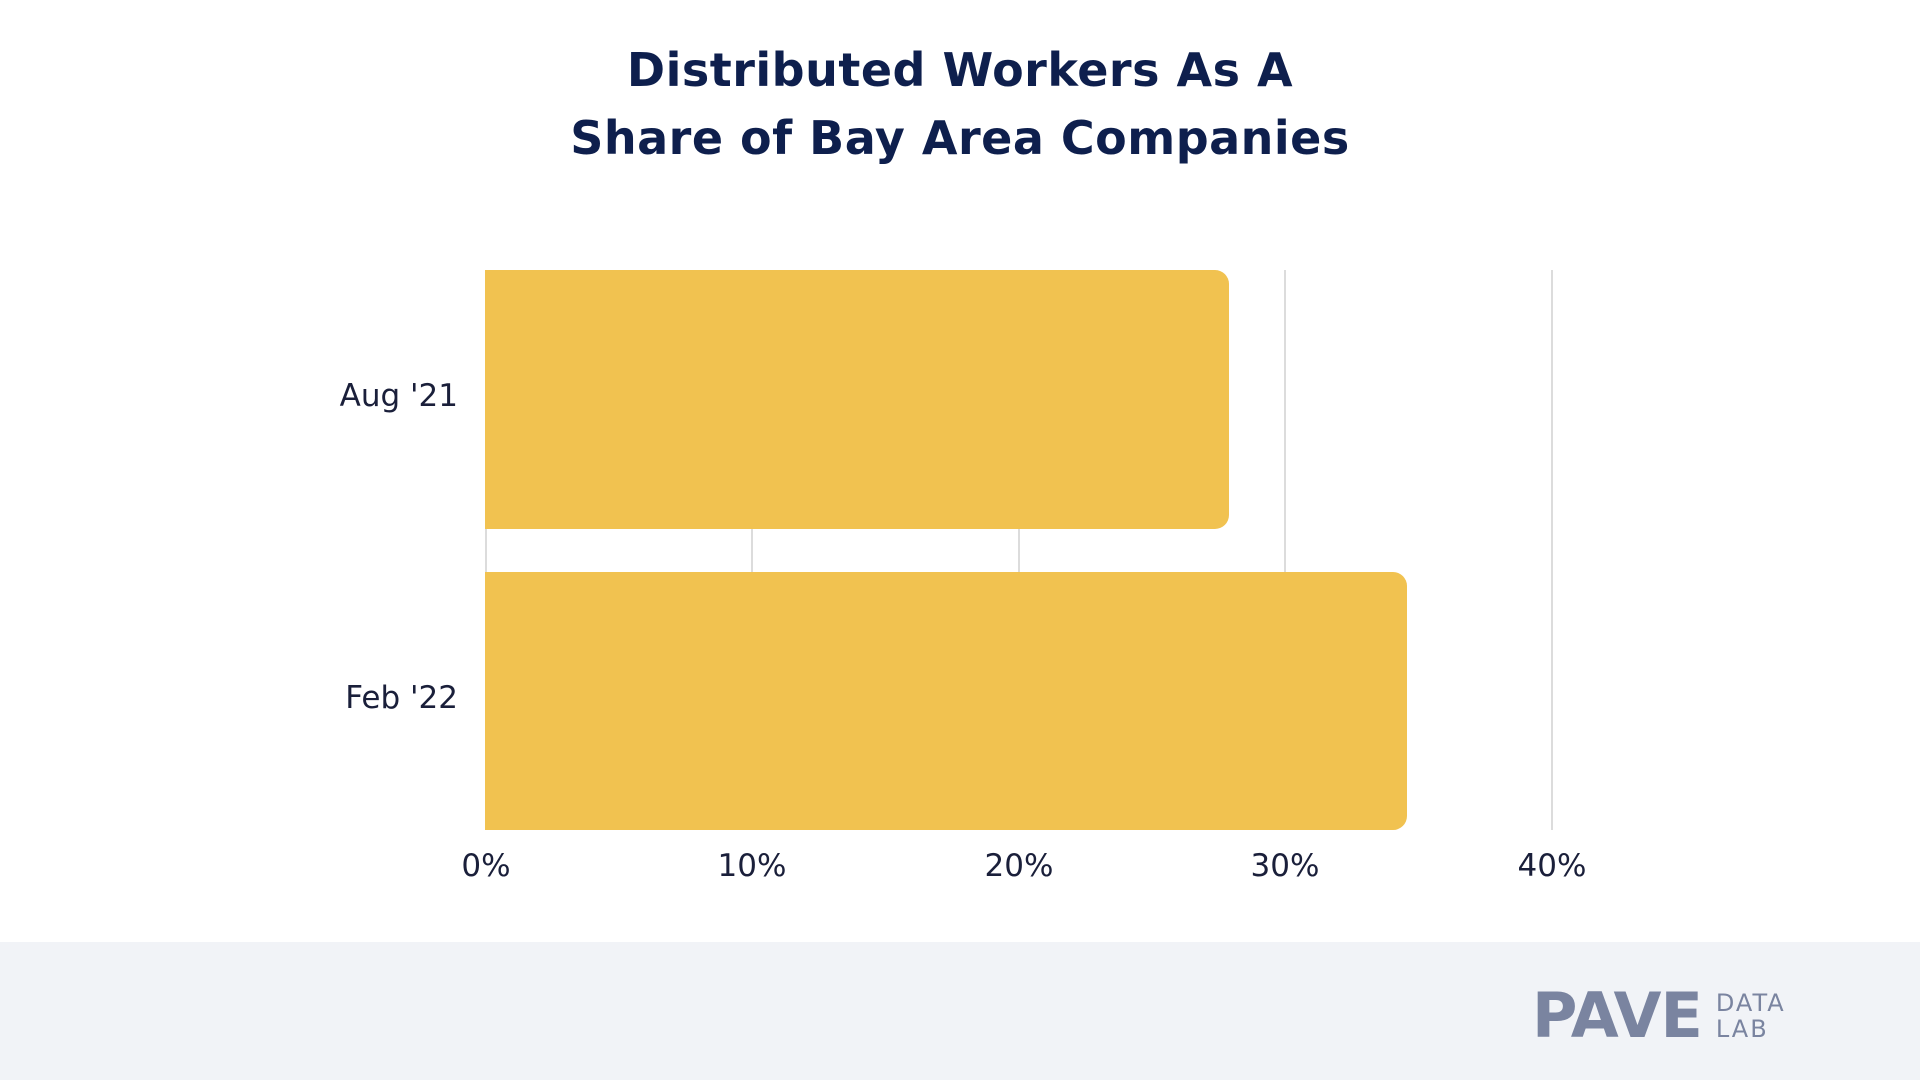  What do you see at coordinates (398, 396) in the screenshot?
I see `category-label-aug-21: Aug '21` at bounding box center [398, 396].